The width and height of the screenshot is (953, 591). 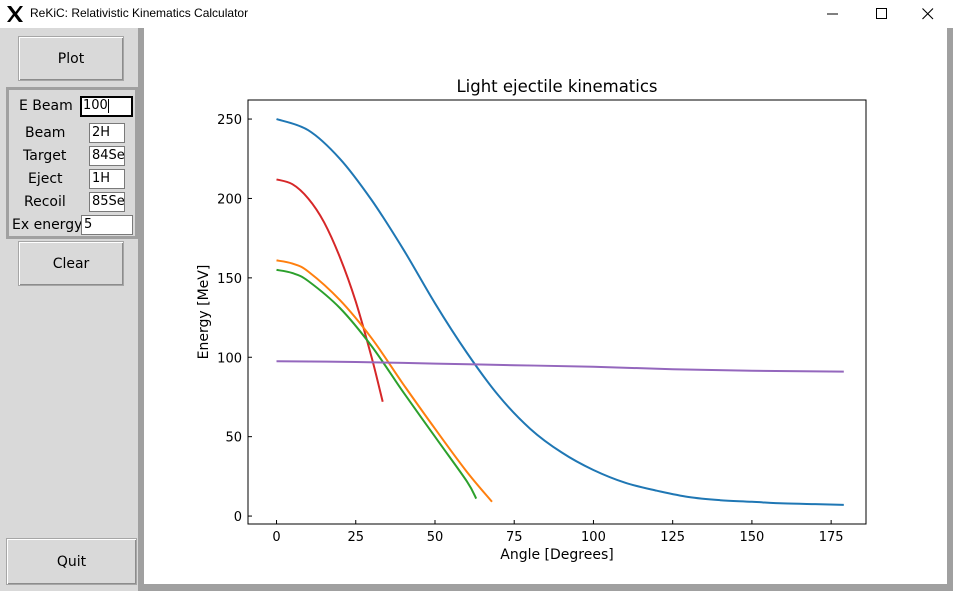 I want to click on minimize-button, so click(x=833, y=14).